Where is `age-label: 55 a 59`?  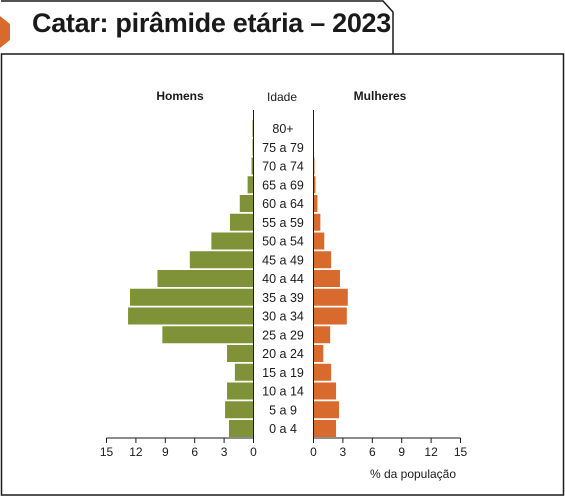
age-label: 55 a 59 is located at coordinates (283, 223).